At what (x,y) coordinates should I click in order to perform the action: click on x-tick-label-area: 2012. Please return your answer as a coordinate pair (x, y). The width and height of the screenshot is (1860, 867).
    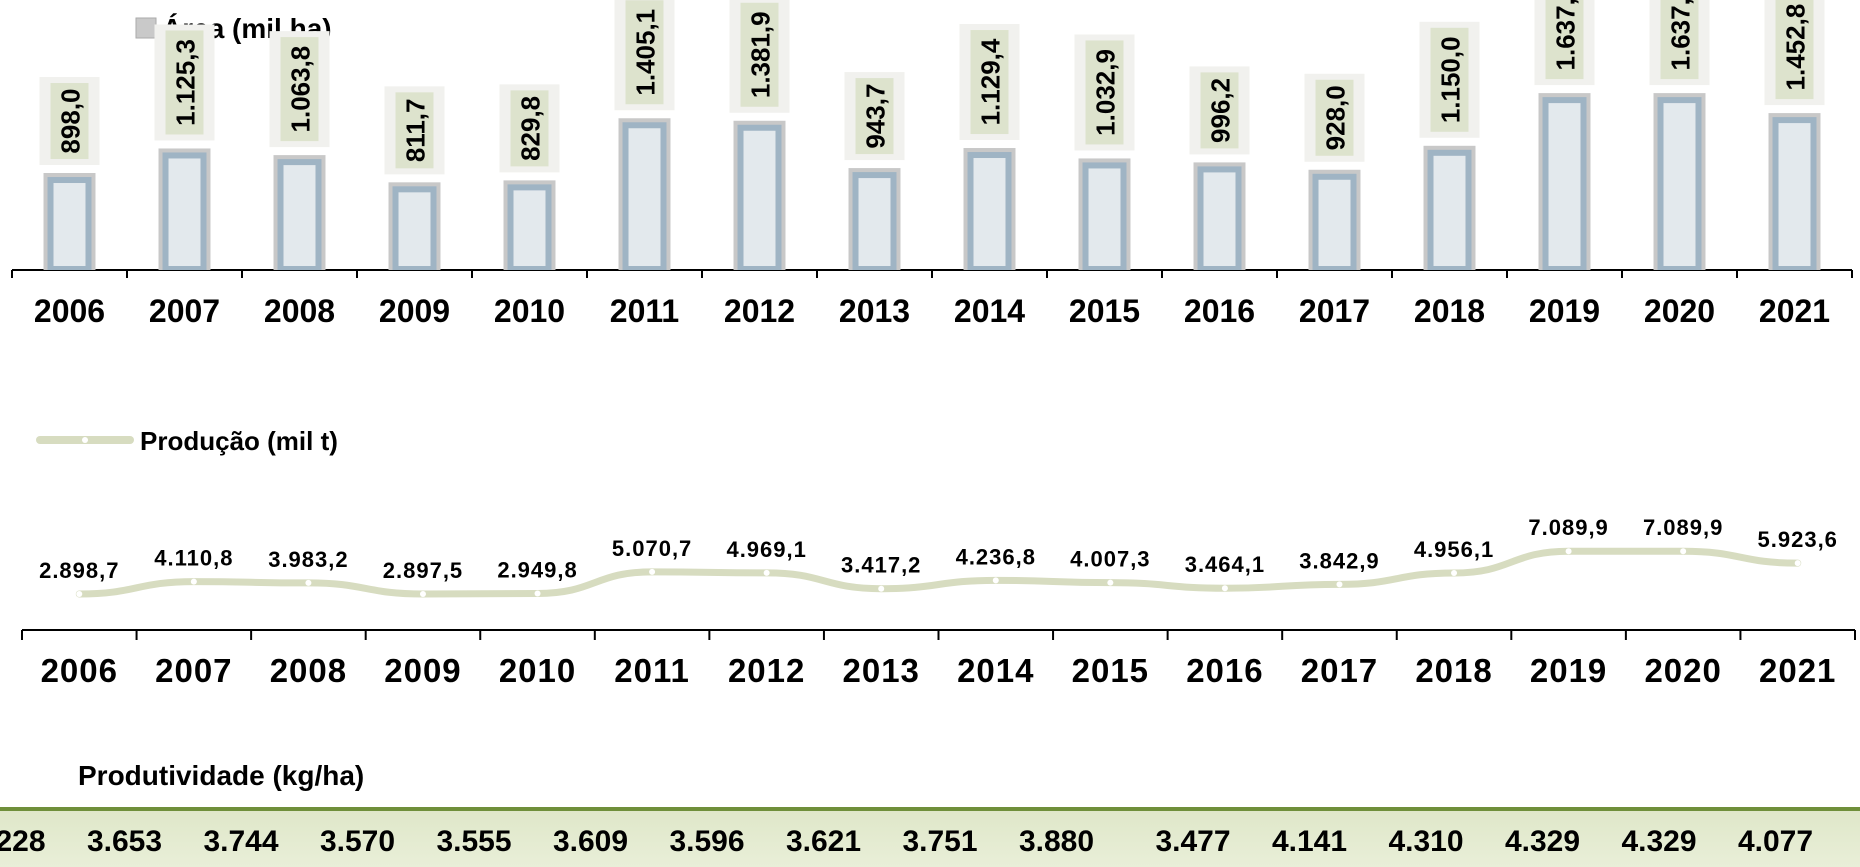
    Looking at the image, I should click on (759, 311).